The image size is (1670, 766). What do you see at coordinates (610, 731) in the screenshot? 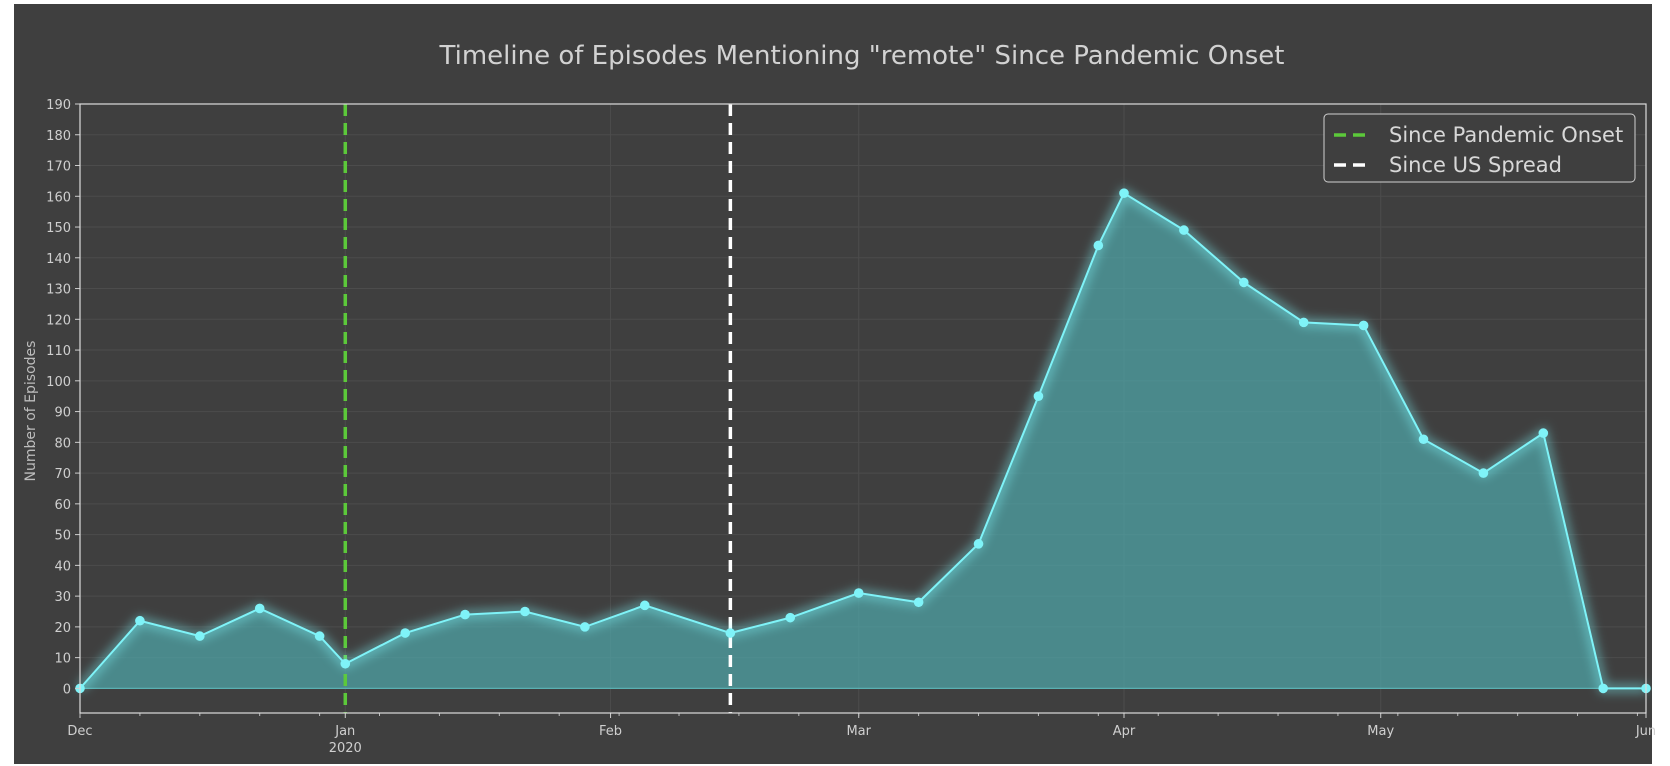
I see `x-tick-label: Feb` at bounding box center [610, 731].